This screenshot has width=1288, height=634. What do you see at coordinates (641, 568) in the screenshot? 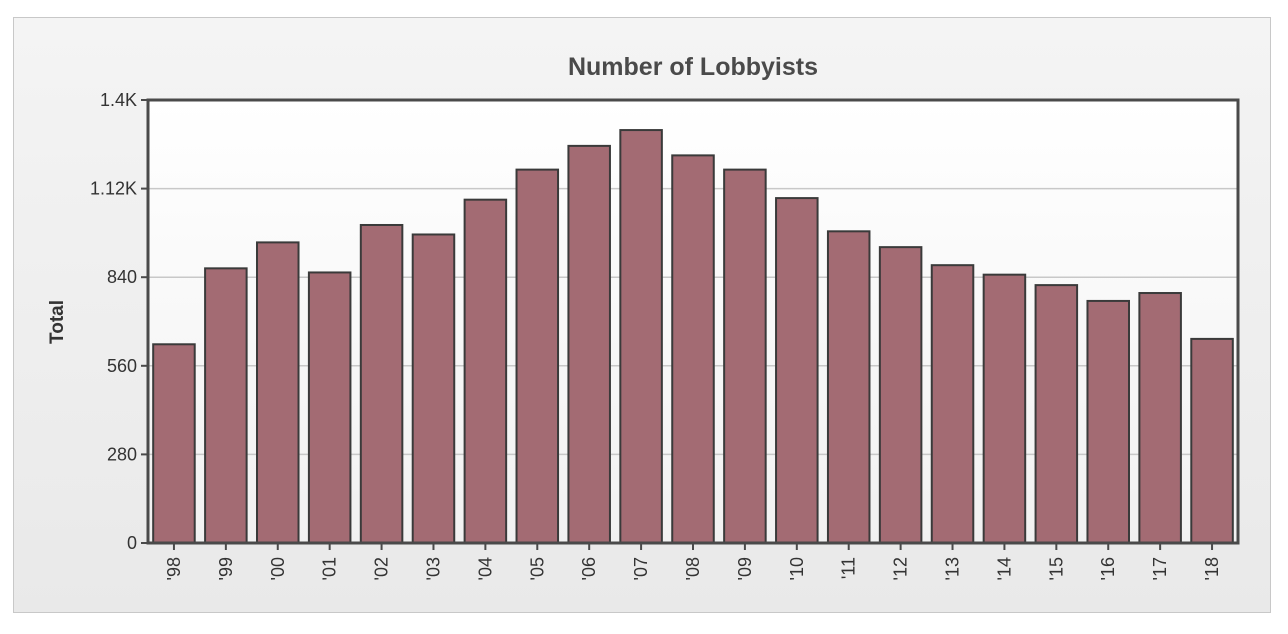
I see `x-tick-label: '07` at bounding box center [641, 568].